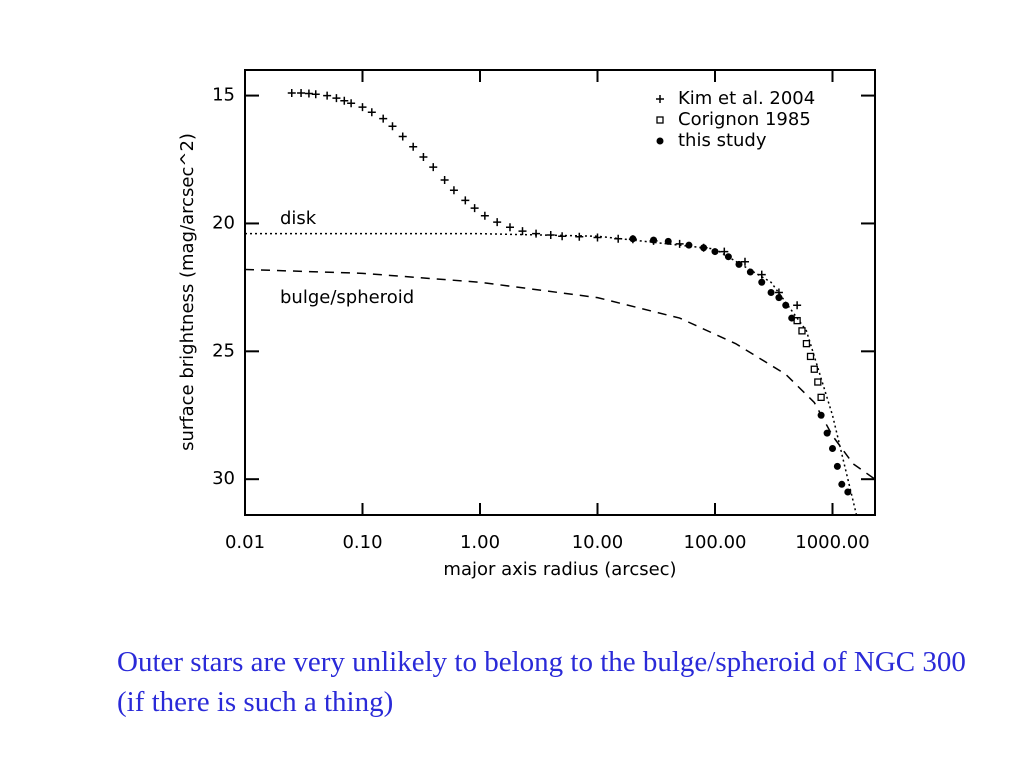  Describe the element at coordinates (187, 292) in the screenshot. I see `y-axis-label: surface brightness (mag/arcsec^2)` at that location.